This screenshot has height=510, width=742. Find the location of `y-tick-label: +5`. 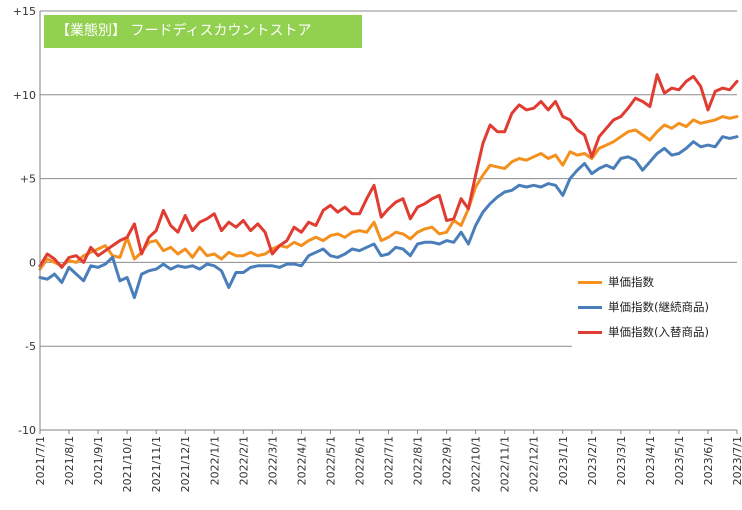

y-tick-label: +5 is located at coordinates (28, 179).